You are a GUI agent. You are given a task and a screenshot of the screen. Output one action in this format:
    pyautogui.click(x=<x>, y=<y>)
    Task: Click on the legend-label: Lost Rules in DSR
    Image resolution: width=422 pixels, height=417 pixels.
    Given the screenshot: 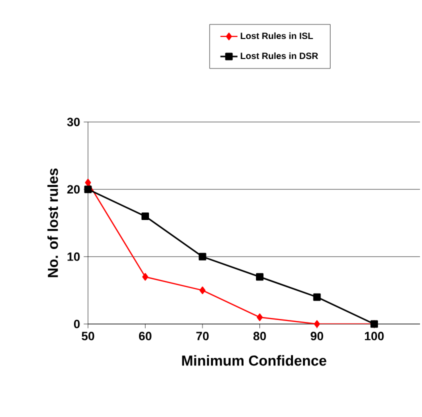 What is the action you would take?
    pyautogui.click(x=279, y=56)
    